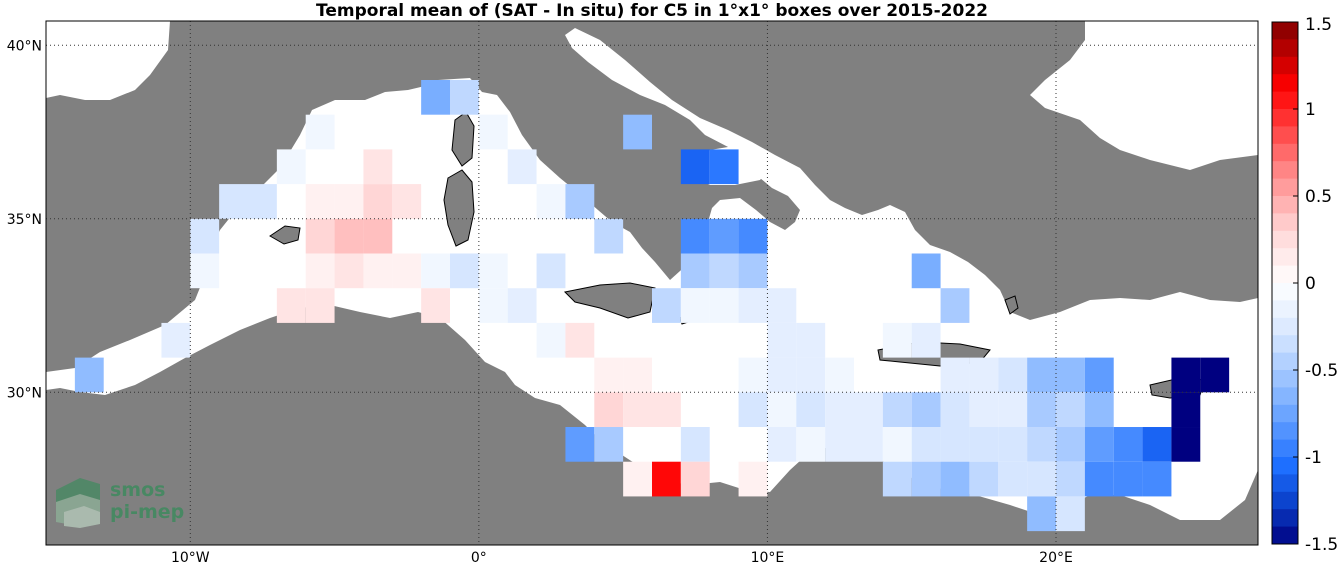 Image resolution: width=1343 pixels, height=566 pixels. What do you see at coordinates (459, 208) in the screenshot?
I see `island-sardinia` at bounding box center [459, 208].